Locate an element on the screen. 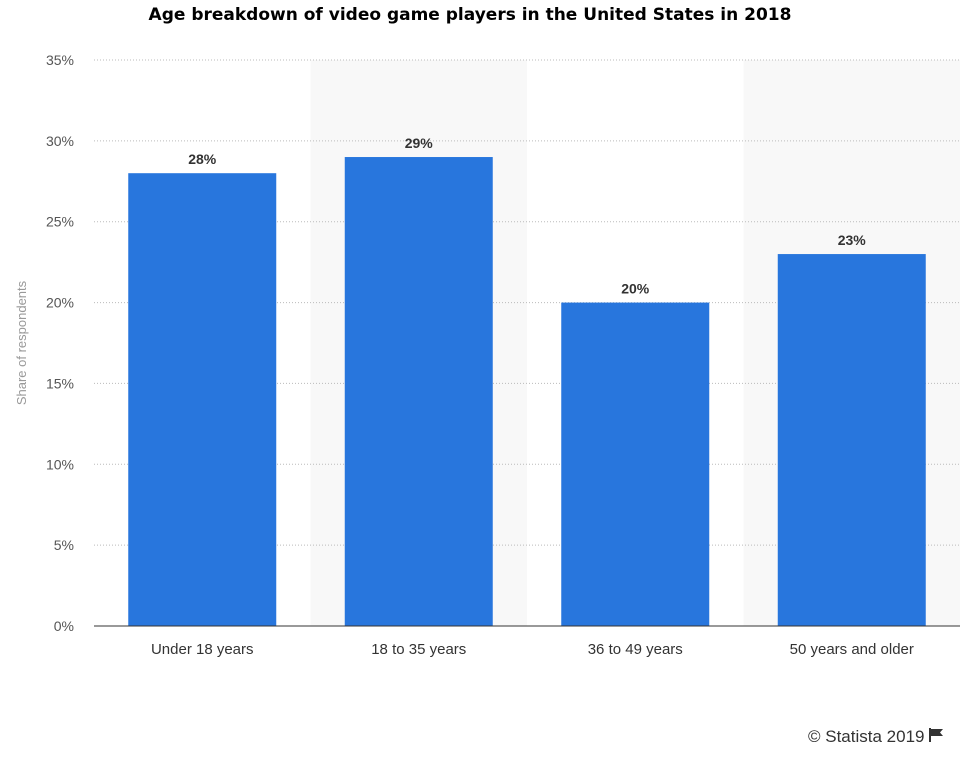 The image size is (974, 770). y-tick-label: 10% is located at coordinates (60, 464).